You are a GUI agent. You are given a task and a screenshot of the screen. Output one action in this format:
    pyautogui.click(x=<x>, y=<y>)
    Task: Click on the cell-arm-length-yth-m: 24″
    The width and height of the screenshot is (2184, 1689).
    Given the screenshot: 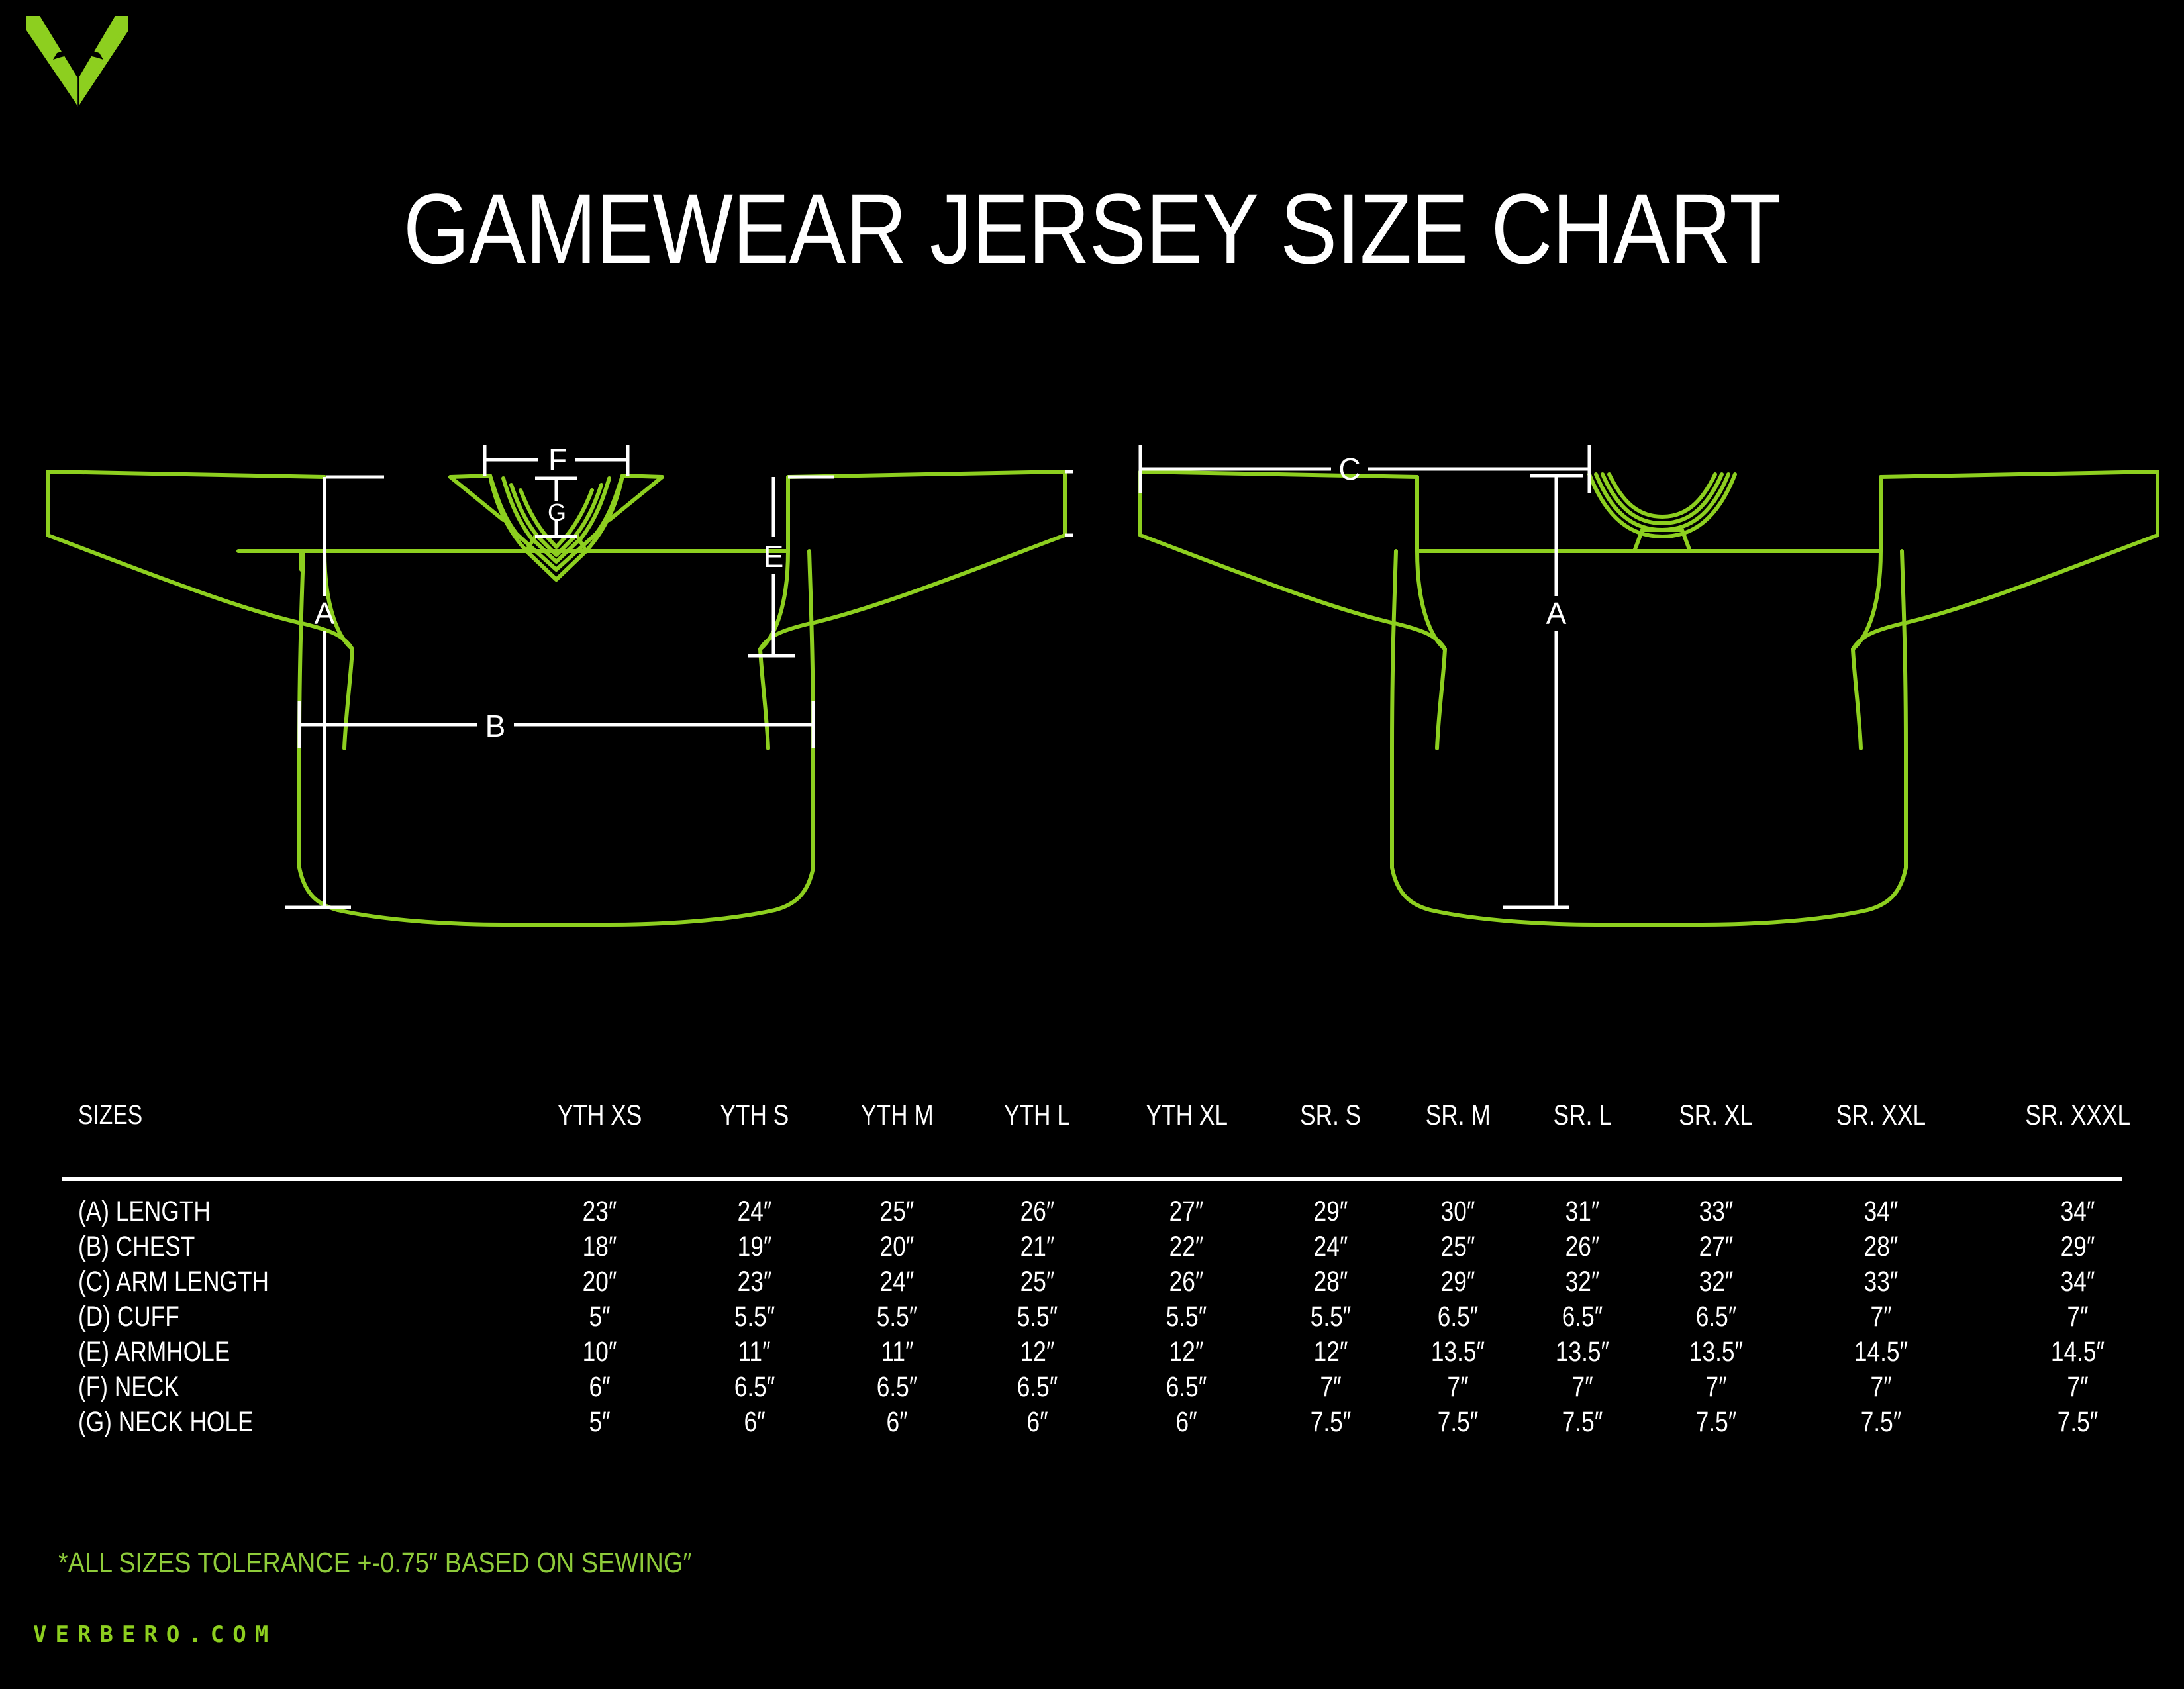 What is the action you would take?
    pyautogui.click(x=897, y=1282)
    